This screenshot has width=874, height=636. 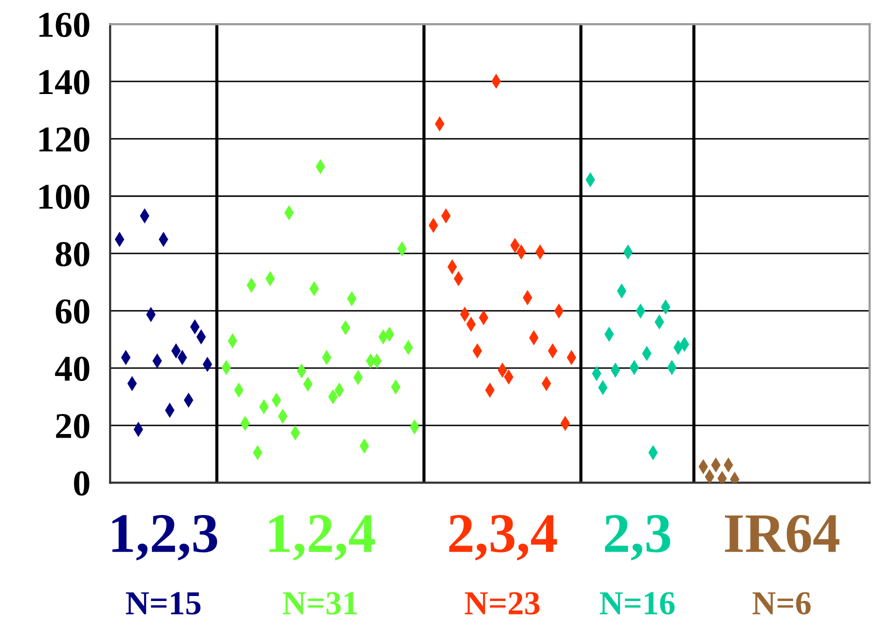 What do you see at coordinates (781, 603) in the screenshot?
I see `text: N=6` at bounding box center [781, 603].